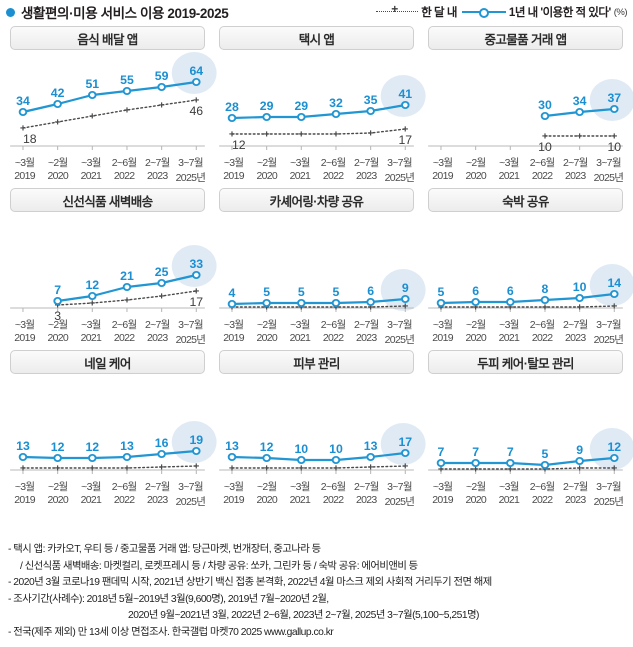 The height and width of the screenshot is (647, 633). What do you see at coordinates (319, 306) in the screenshot?
I see `dotted-series-line` at bounding box center [319, 306].